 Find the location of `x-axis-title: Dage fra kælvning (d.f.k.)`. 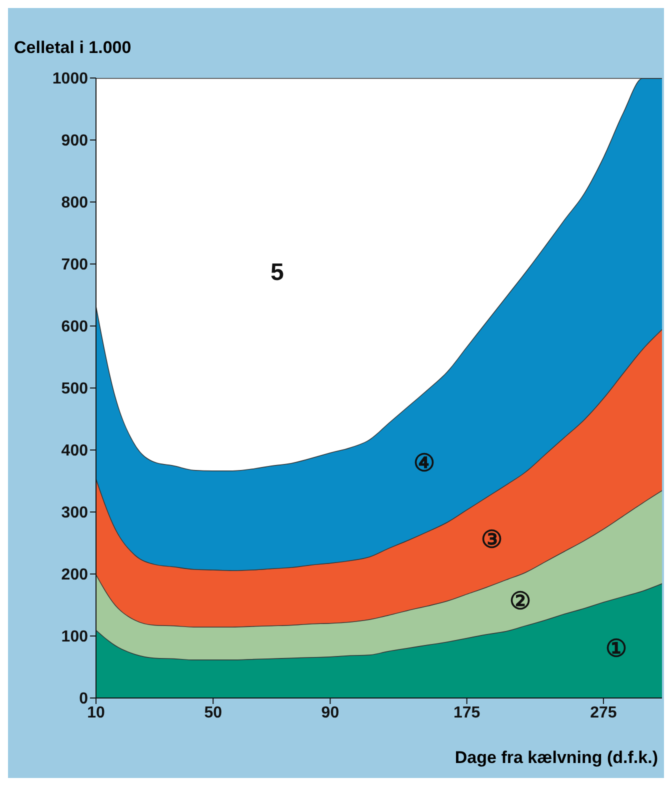

x-axis-title: Dage fra kælvning (d.f.k.) is located at coordinates (556, 758).